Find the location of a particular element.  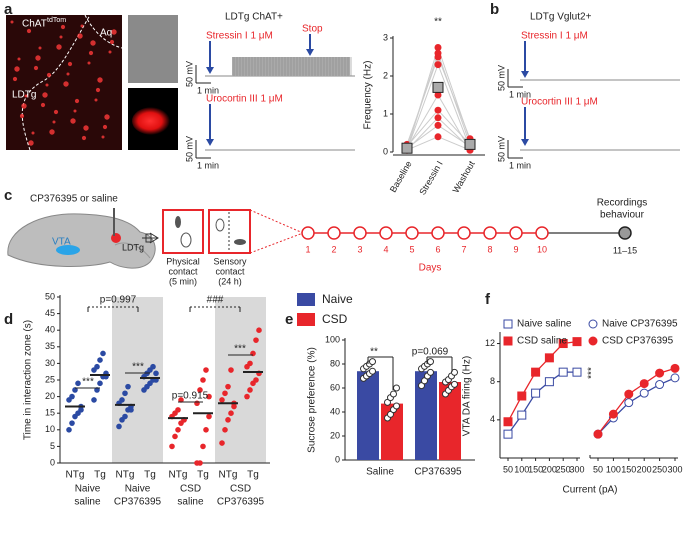

day-label: 5 is located at coordinates (411, 249).